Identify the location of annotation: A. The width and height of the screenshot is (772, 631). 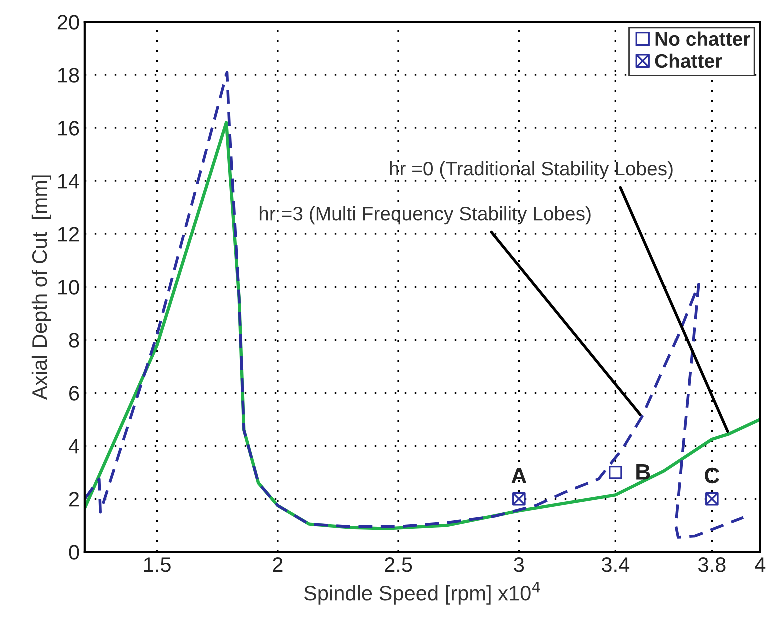
(519, 476).